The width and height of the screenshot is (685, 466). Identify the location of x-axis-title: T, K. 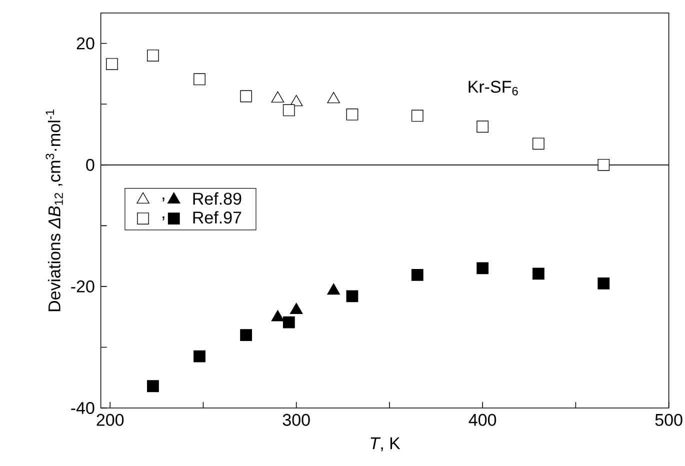
(385, 444).